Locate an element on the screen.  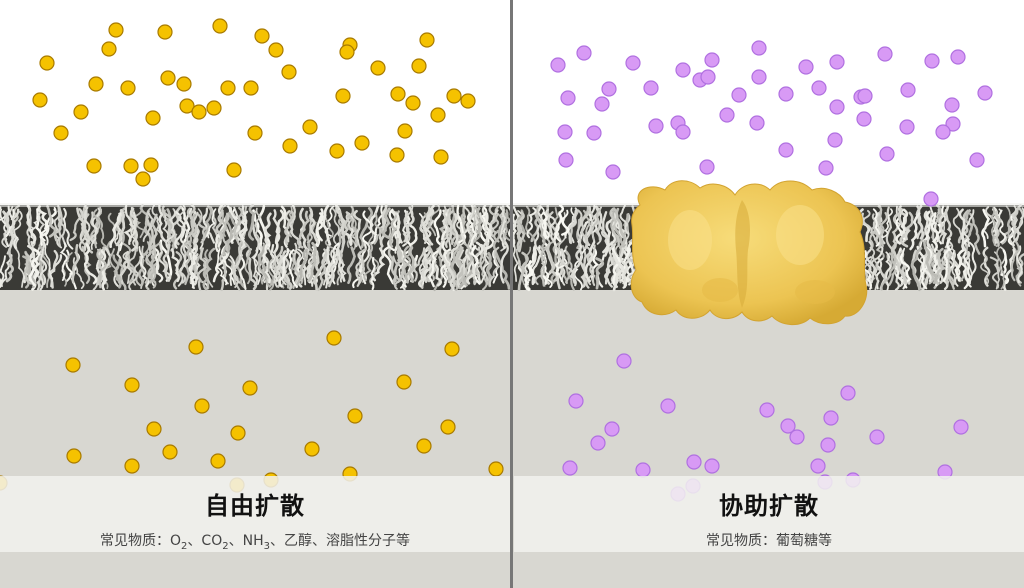
title-facilitated-diffusion: 协助扩散 is located at coordinates (769, 506).